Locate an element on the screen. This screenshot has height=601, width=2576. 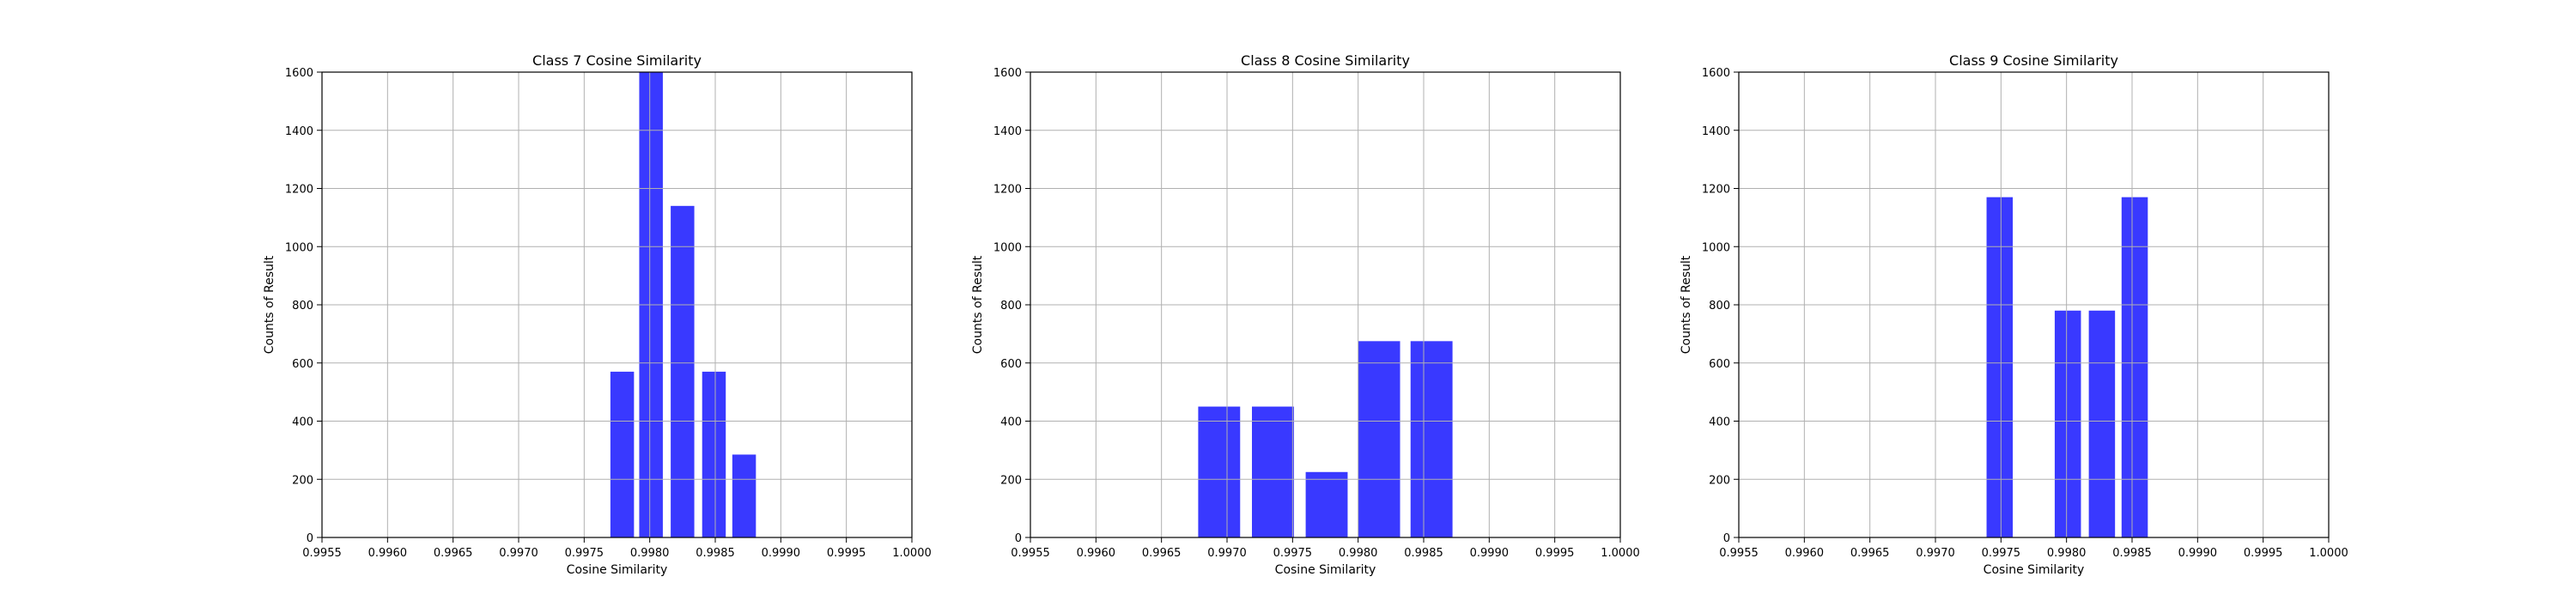
chart-title: Class 8 Cosine Similarity is located at coordinates (1325, 61).